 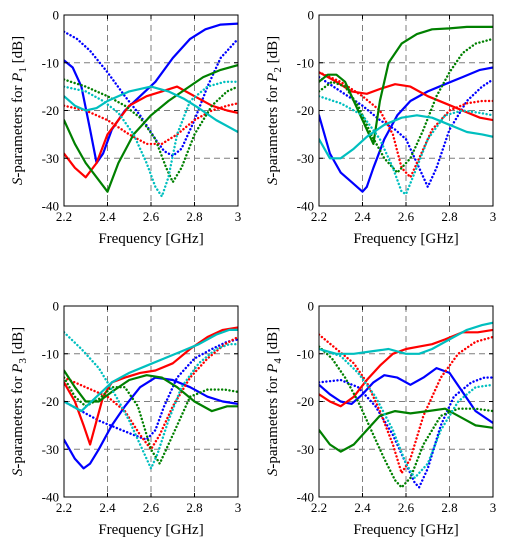 I want to click on y-axis-label: S-parameters for P3 [dB], so click(x=19, y=401).